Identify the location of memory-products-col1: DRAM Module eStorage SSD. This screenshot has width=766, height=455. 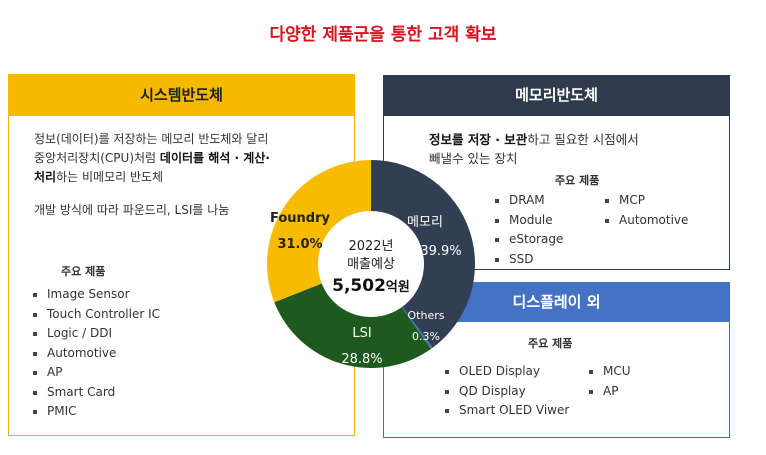
(528, 230).